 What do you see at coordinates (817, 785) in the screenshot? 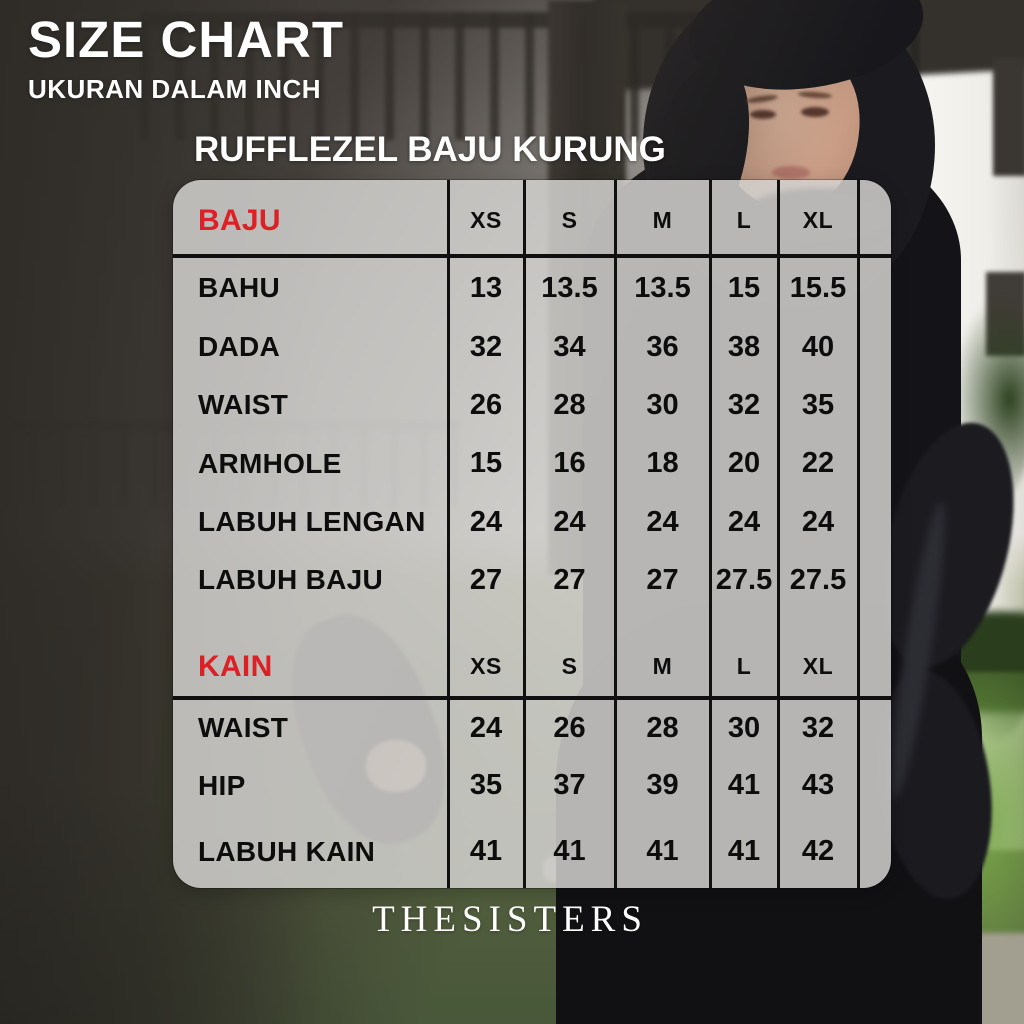
I see `size-value-cell: 43` at bounding box center [817, 785].